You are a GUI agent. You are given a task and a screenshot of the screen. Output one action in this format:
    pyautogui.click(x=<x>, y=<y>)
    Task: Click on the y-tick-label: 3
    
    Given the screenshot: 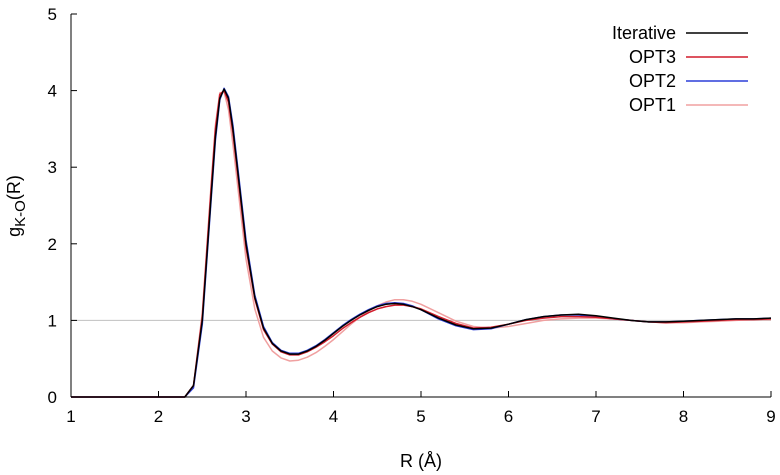 What is the action you would take?
    pyautogui.click(x=52, y=167)
    